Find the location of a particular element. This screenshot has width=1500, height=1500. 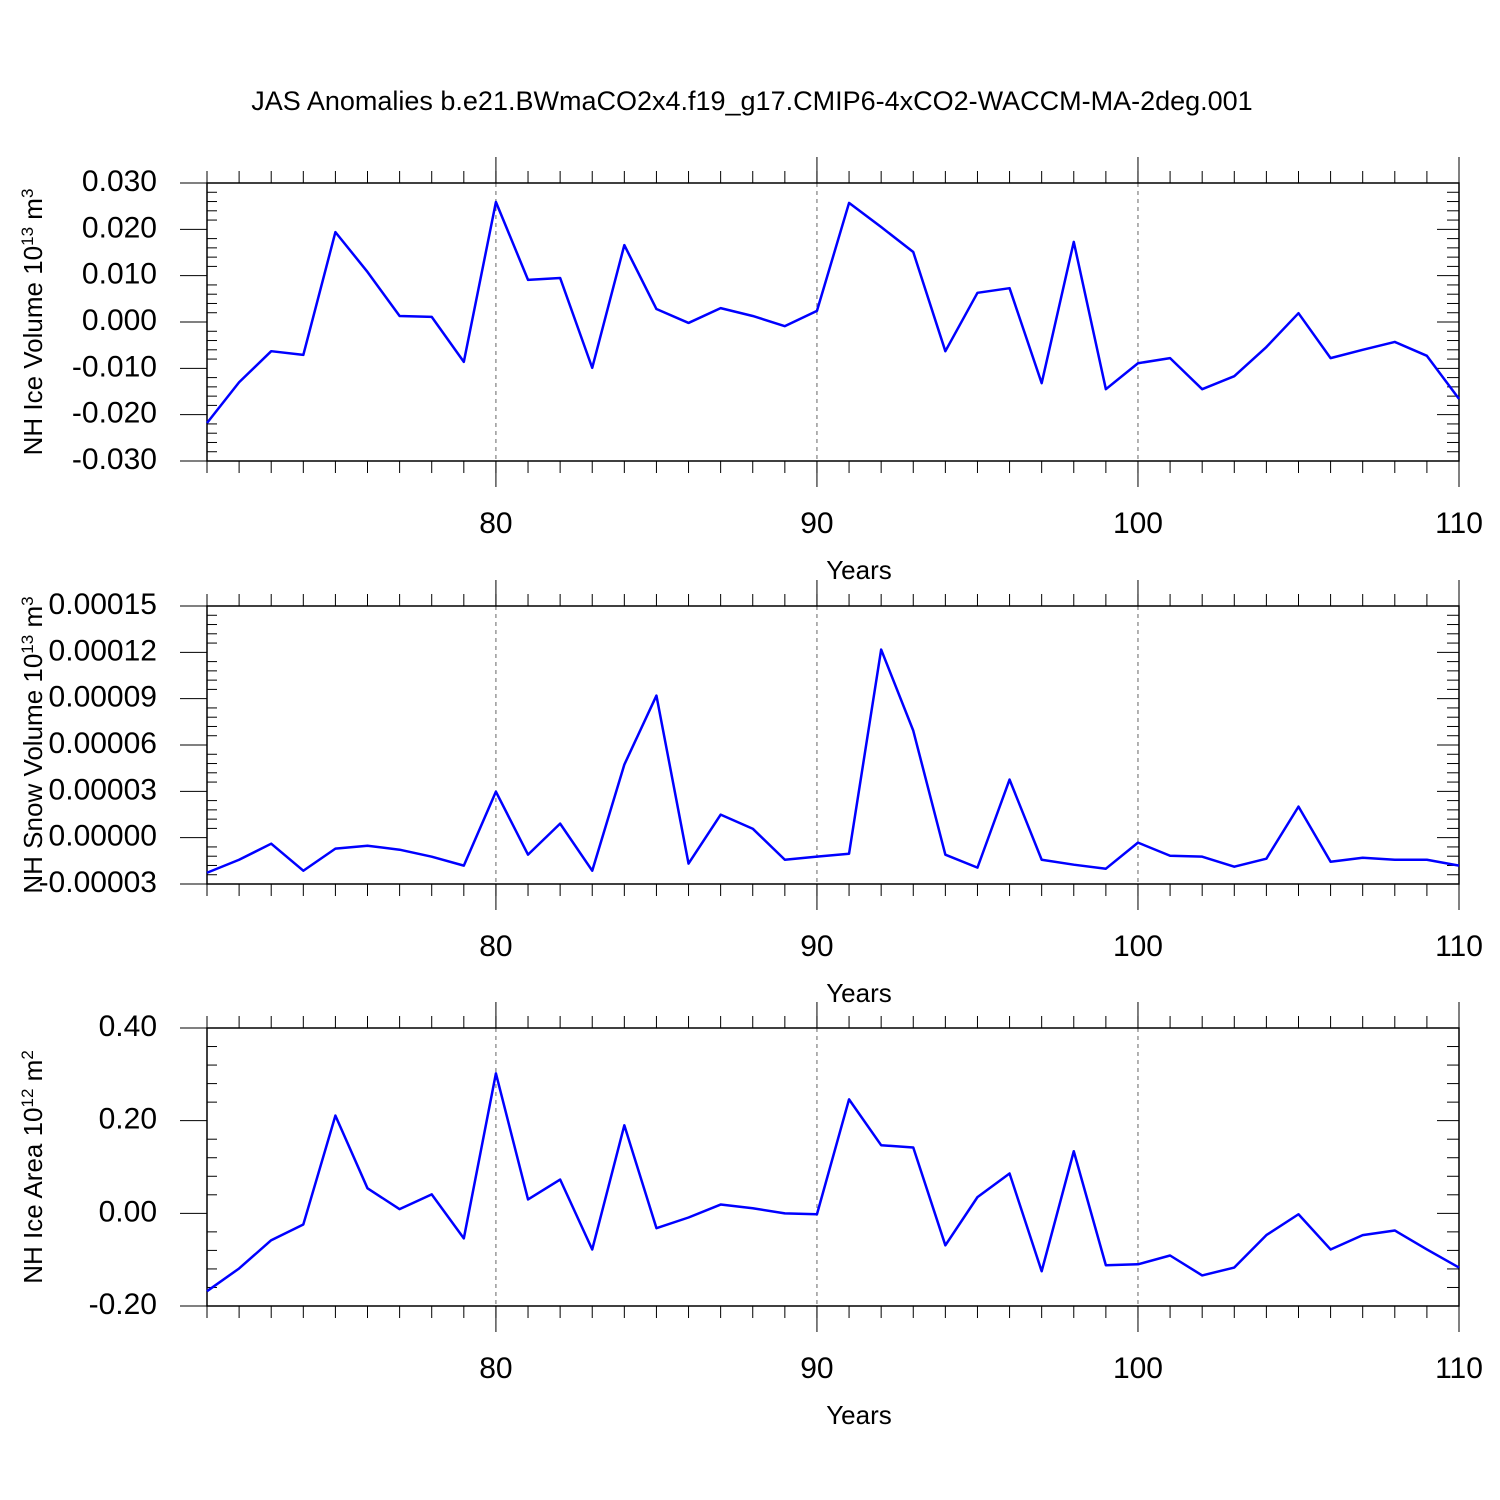

y-tick-label: 0.00003 is located at coordinates (103, 789).